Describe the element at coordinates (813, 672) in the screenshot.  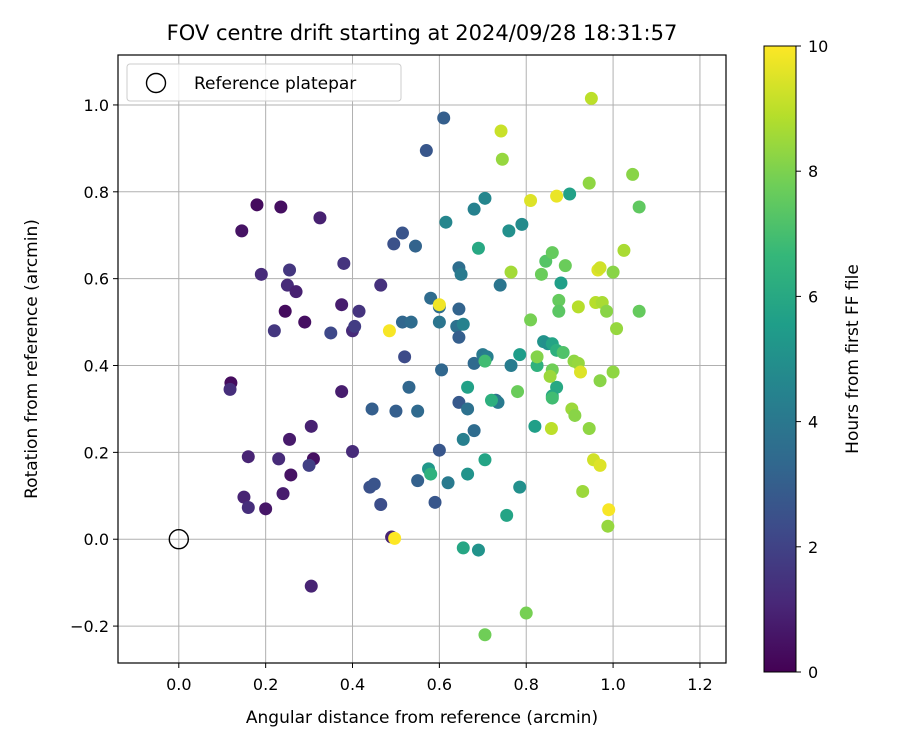
I see `colorbar-tick-label: 0` at that location.